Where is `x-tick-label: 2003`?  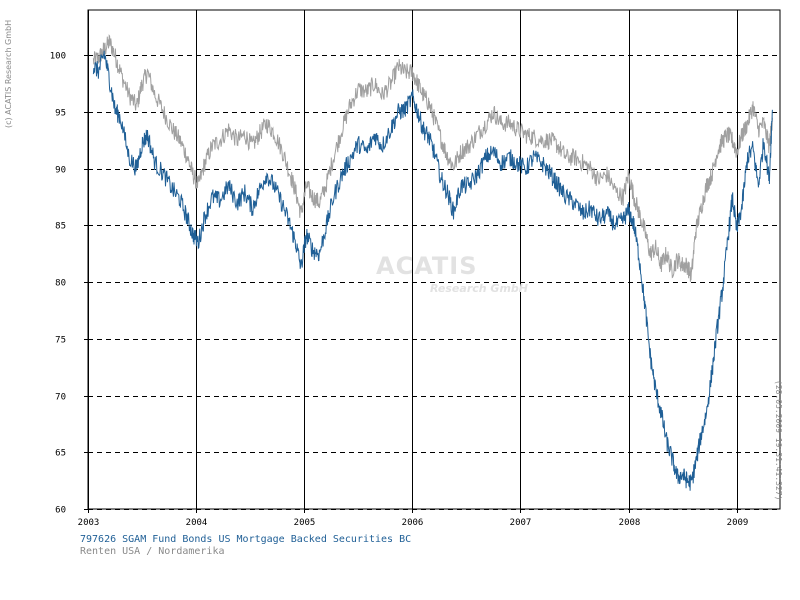
x-tick-label: 2003 is located at coordinates (89, 523).